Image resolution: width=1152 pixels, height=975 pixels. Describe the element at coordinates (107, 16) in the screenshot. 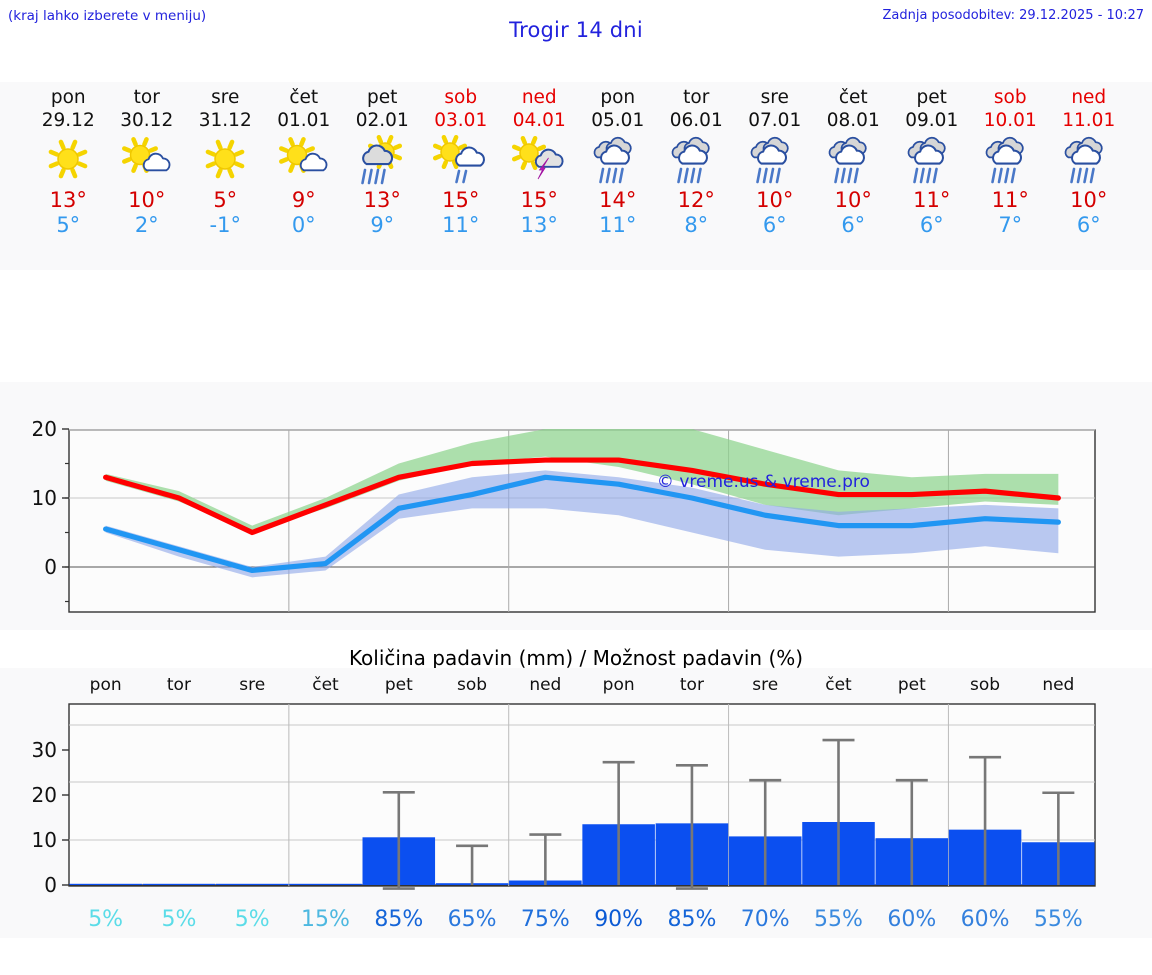

I see `menu-hint: (kraj lahko izberete v meniju)` at that location.